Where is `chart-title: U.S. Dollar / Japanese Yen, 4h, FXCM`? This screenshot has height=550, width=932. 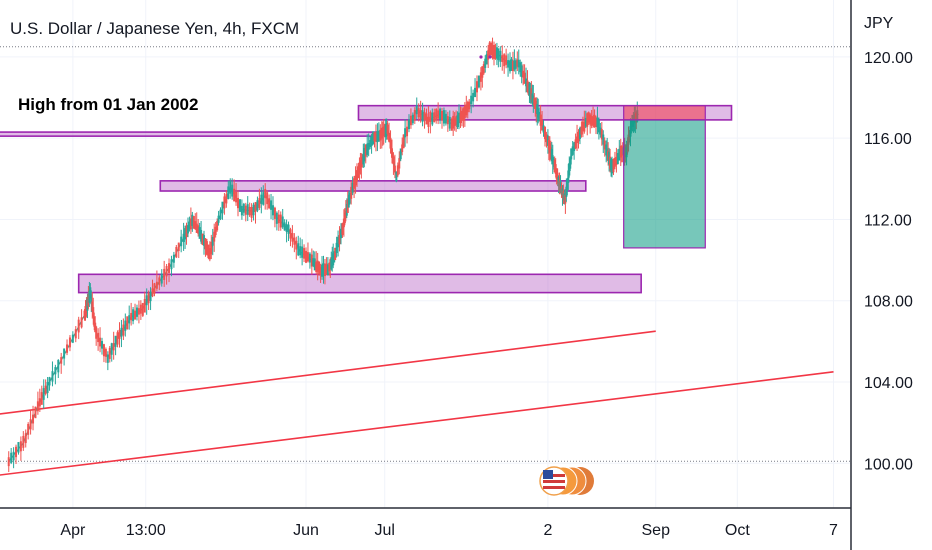 chart-title: U.S. Dollar / Japanese Yen, 4h, FXCM is located at coordinates (154, 28).